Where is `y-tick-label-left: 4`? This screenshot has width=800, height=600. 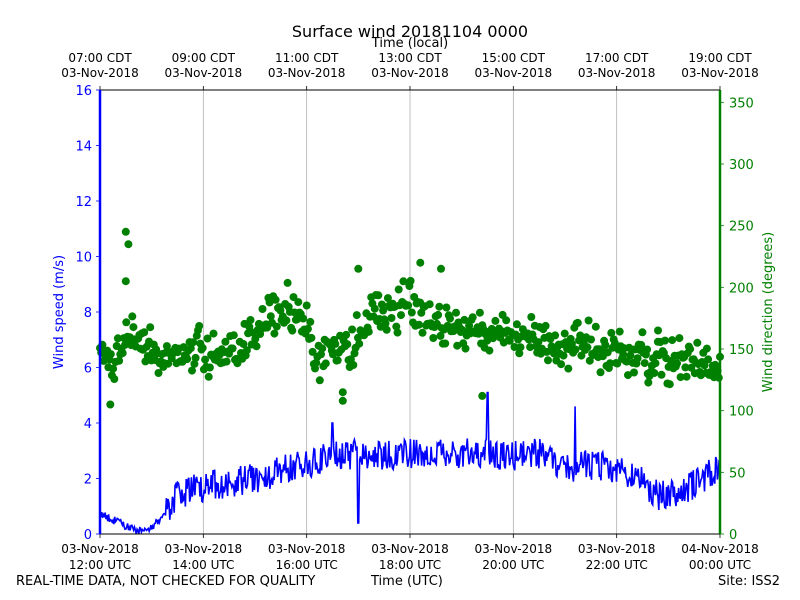
y-tick-label-left: 4 is located at coordinates (88, 424).